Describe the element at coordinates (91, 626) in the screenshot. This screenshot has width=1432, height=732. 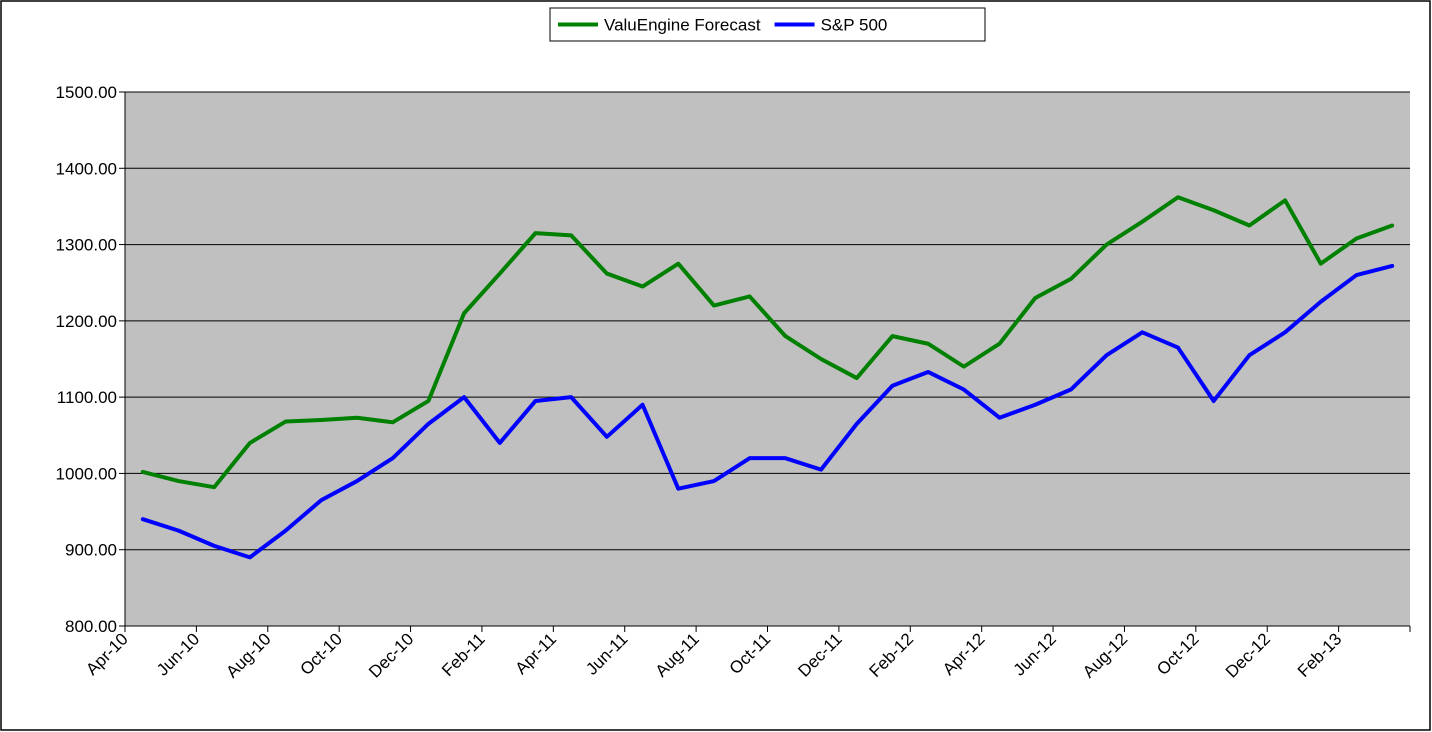
I see `y-tick-label: 800.00` at that location.